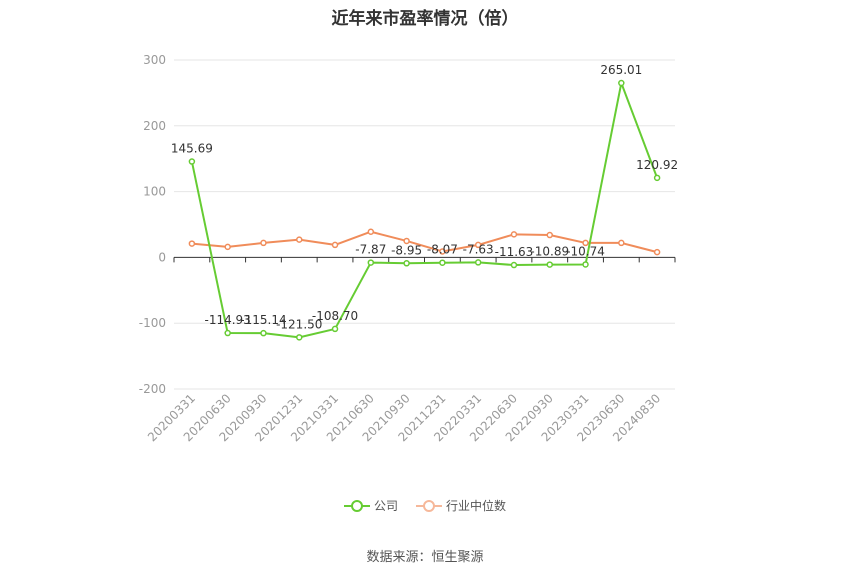  What do you see at coordinates (429, 506) in the screenshot?
I see `legend-industry-marker-icon` at bounding box center [429, 506].